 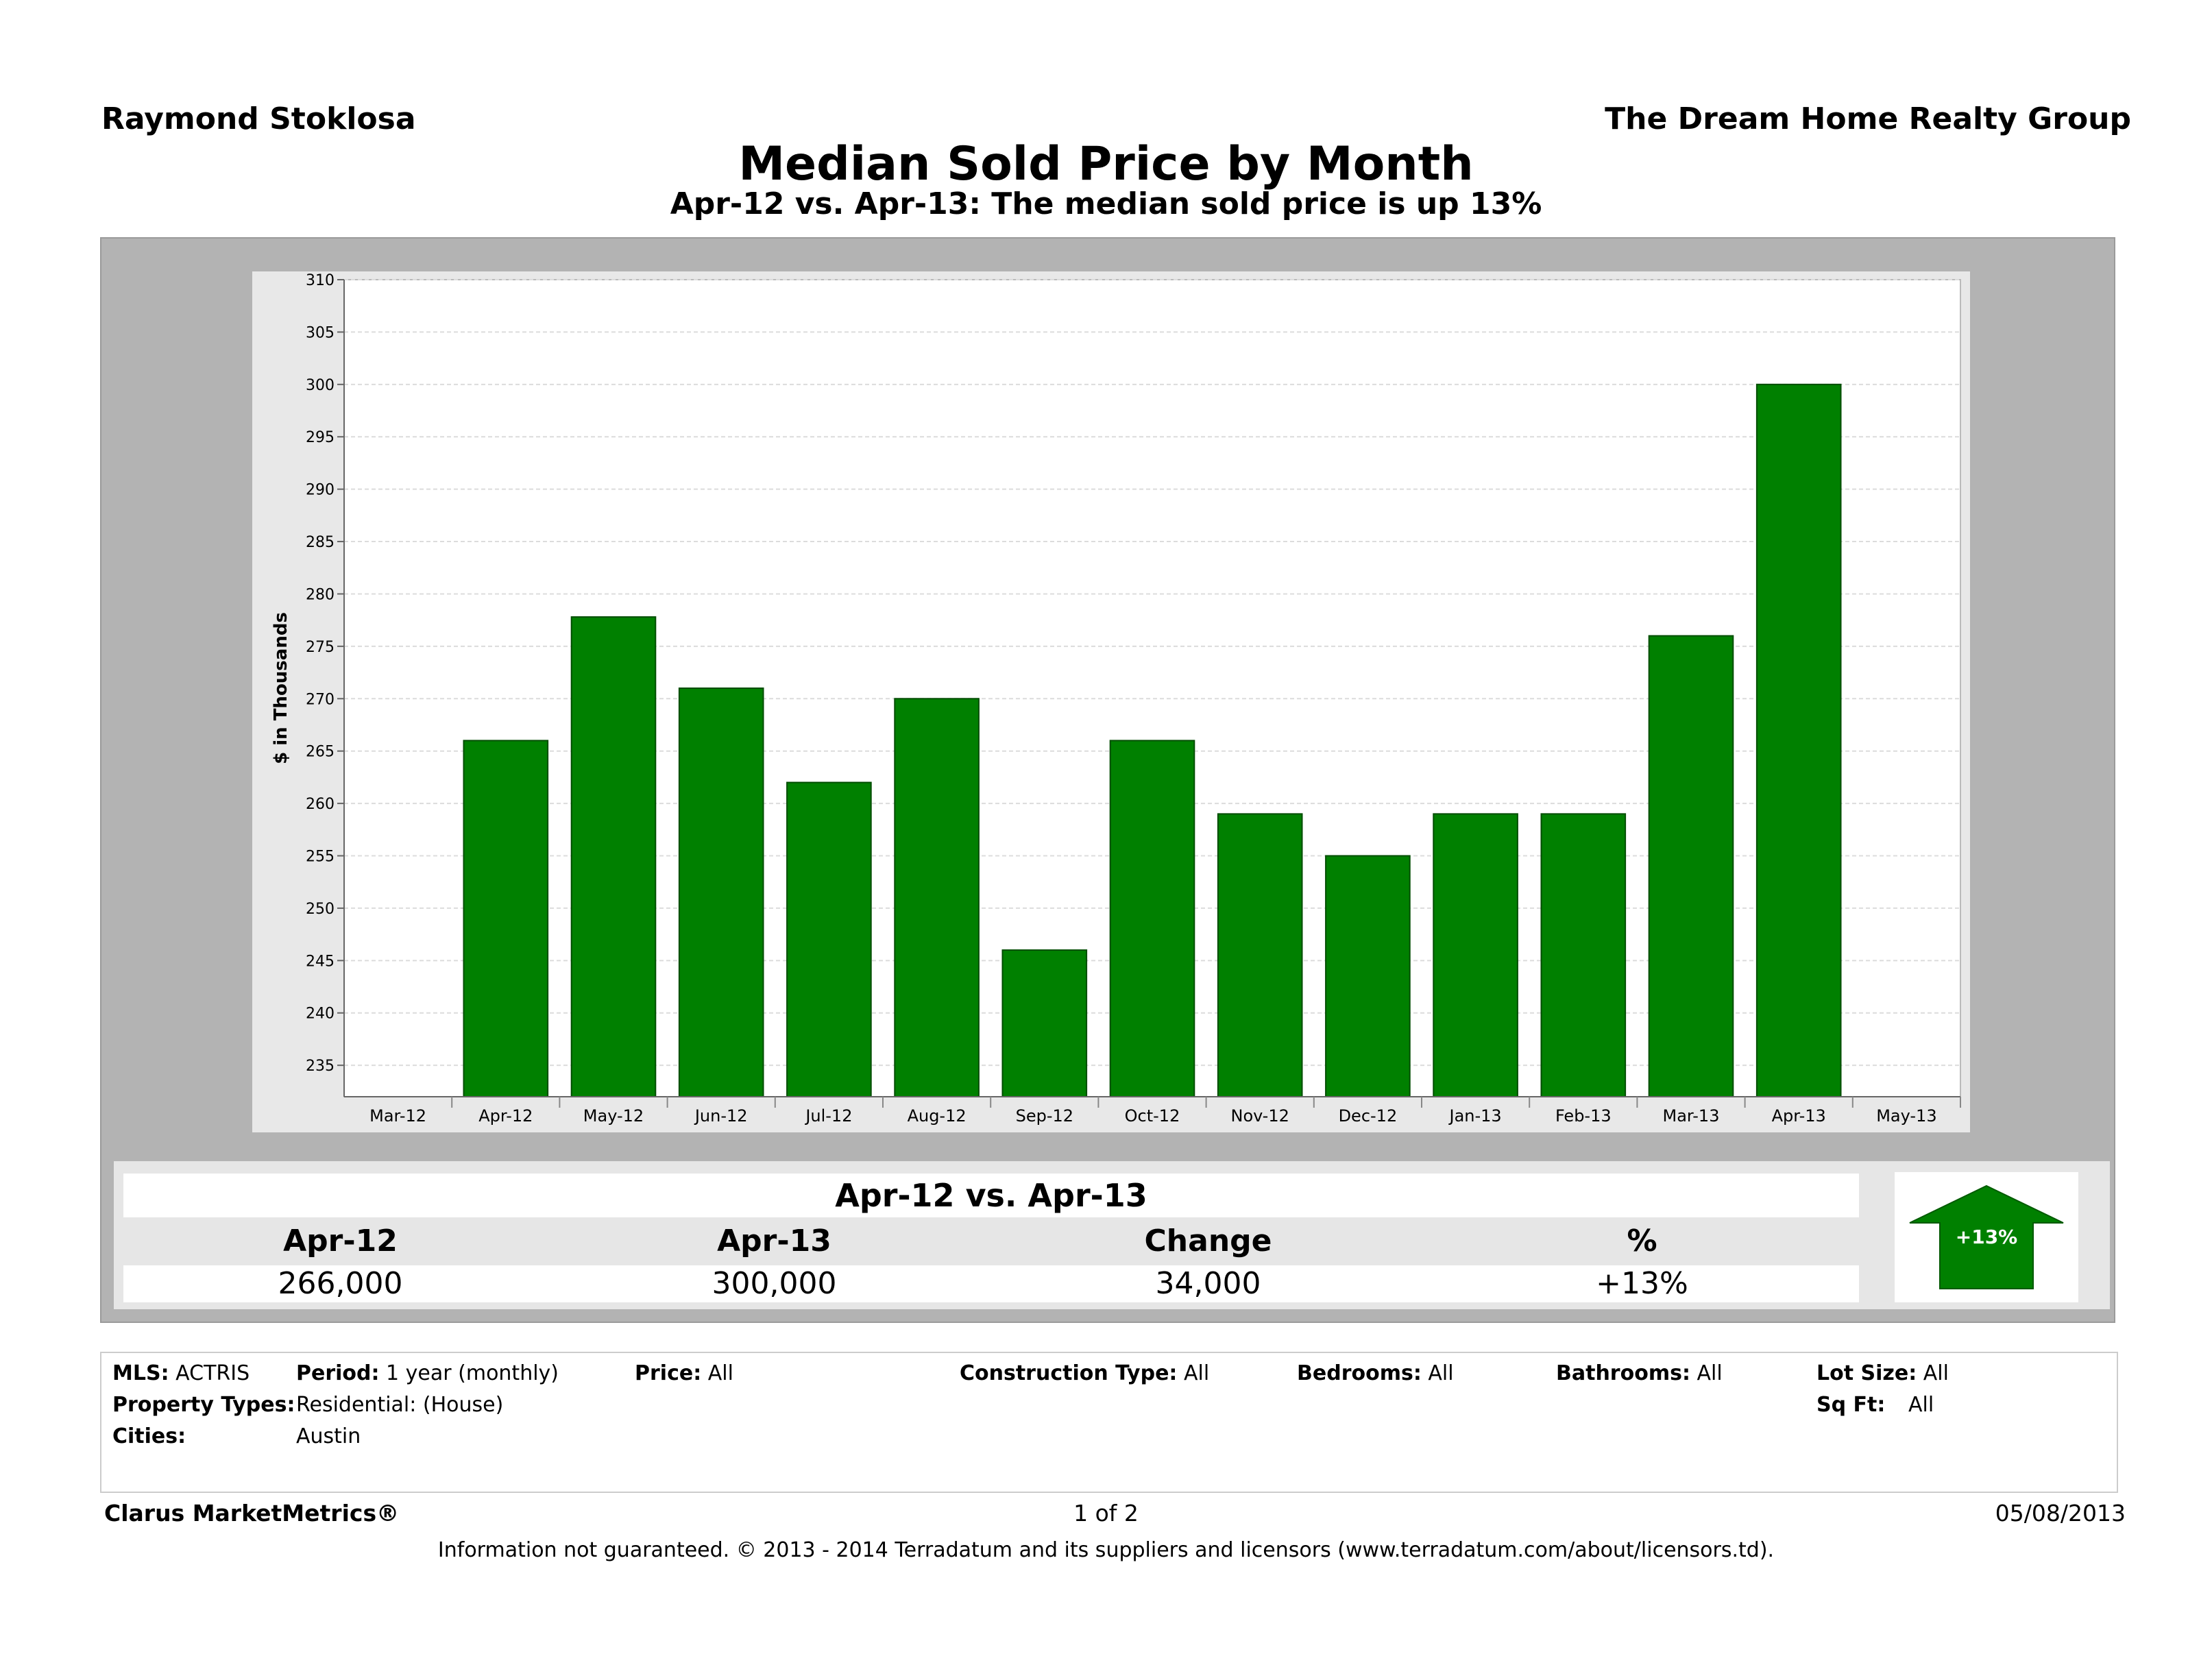 I want to click on period-filter: Period: 1 year (monthly), so click(x=428, y=1373).